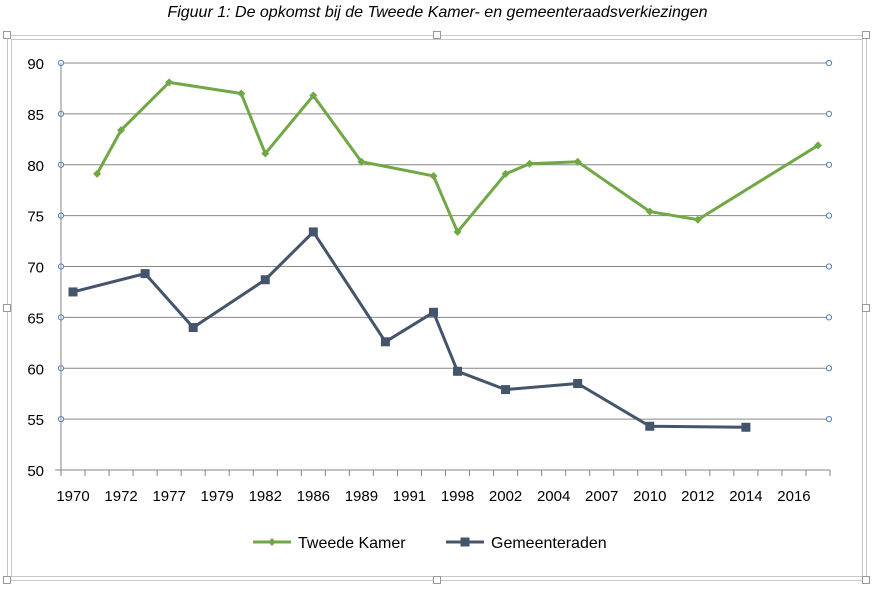  Describe the element at coordinates (120, 496) in the screenshot. I see `x-tick-label: 1972` at that location.